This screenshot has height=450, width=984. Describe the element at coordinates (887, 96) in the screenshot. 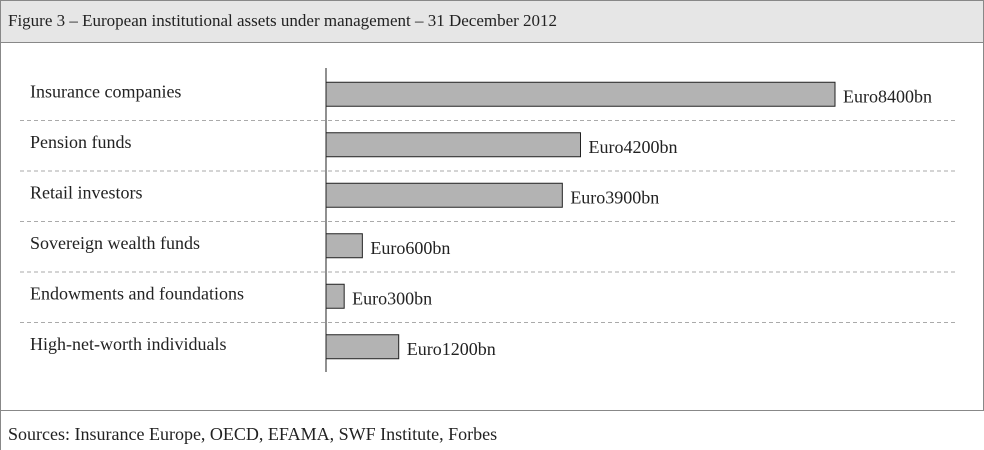

I see `value-label: Euro8400bn` at that location.